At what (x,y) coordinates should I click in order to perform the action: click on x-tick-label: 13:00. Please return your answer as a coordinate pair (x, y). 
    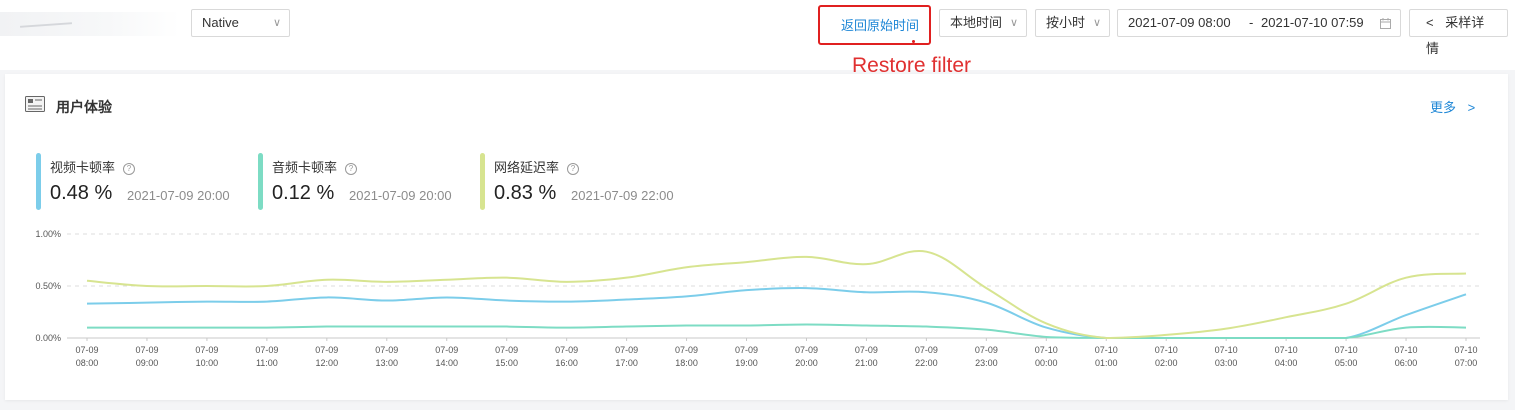
    Looking at the image, I should click on (387, 363).